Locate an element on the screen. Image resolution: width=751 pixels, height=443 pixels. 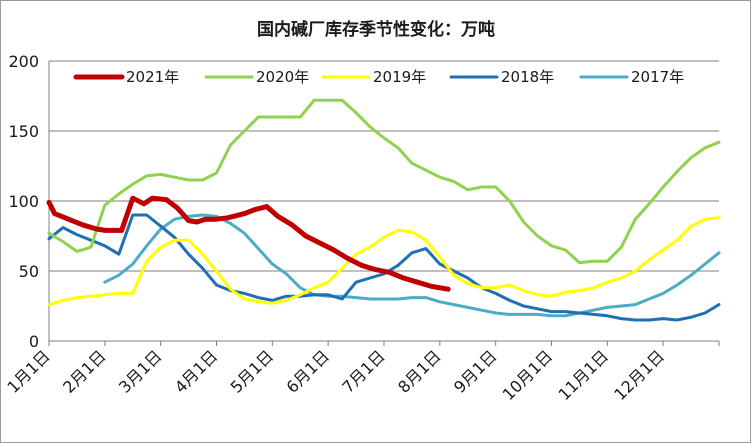
legend: 2021年 2020年 2019年 2018年 2017年 is located at coordinates (378, 77).